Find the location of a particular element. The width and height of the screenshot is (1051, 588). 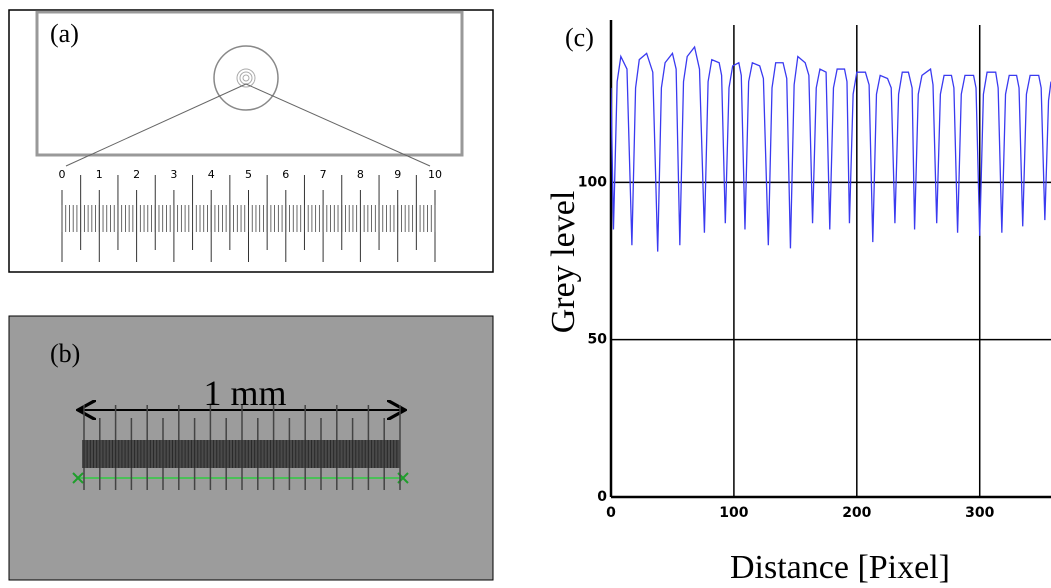

y-tick-label: 50 is located at coordinates (598, 340).